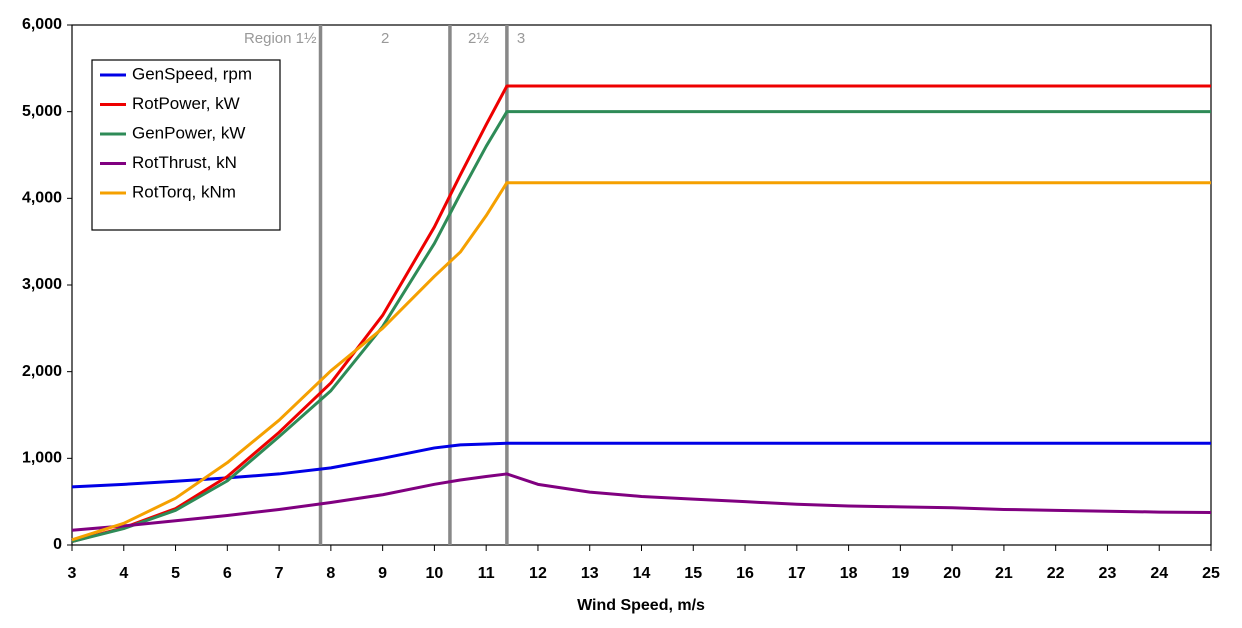 The width and height of the screenshot is (1242, 628). What do you see at coordinates (279, 573) in the screenshot?
I see `x-tick-label: 7` at bounding box center [279, 573].